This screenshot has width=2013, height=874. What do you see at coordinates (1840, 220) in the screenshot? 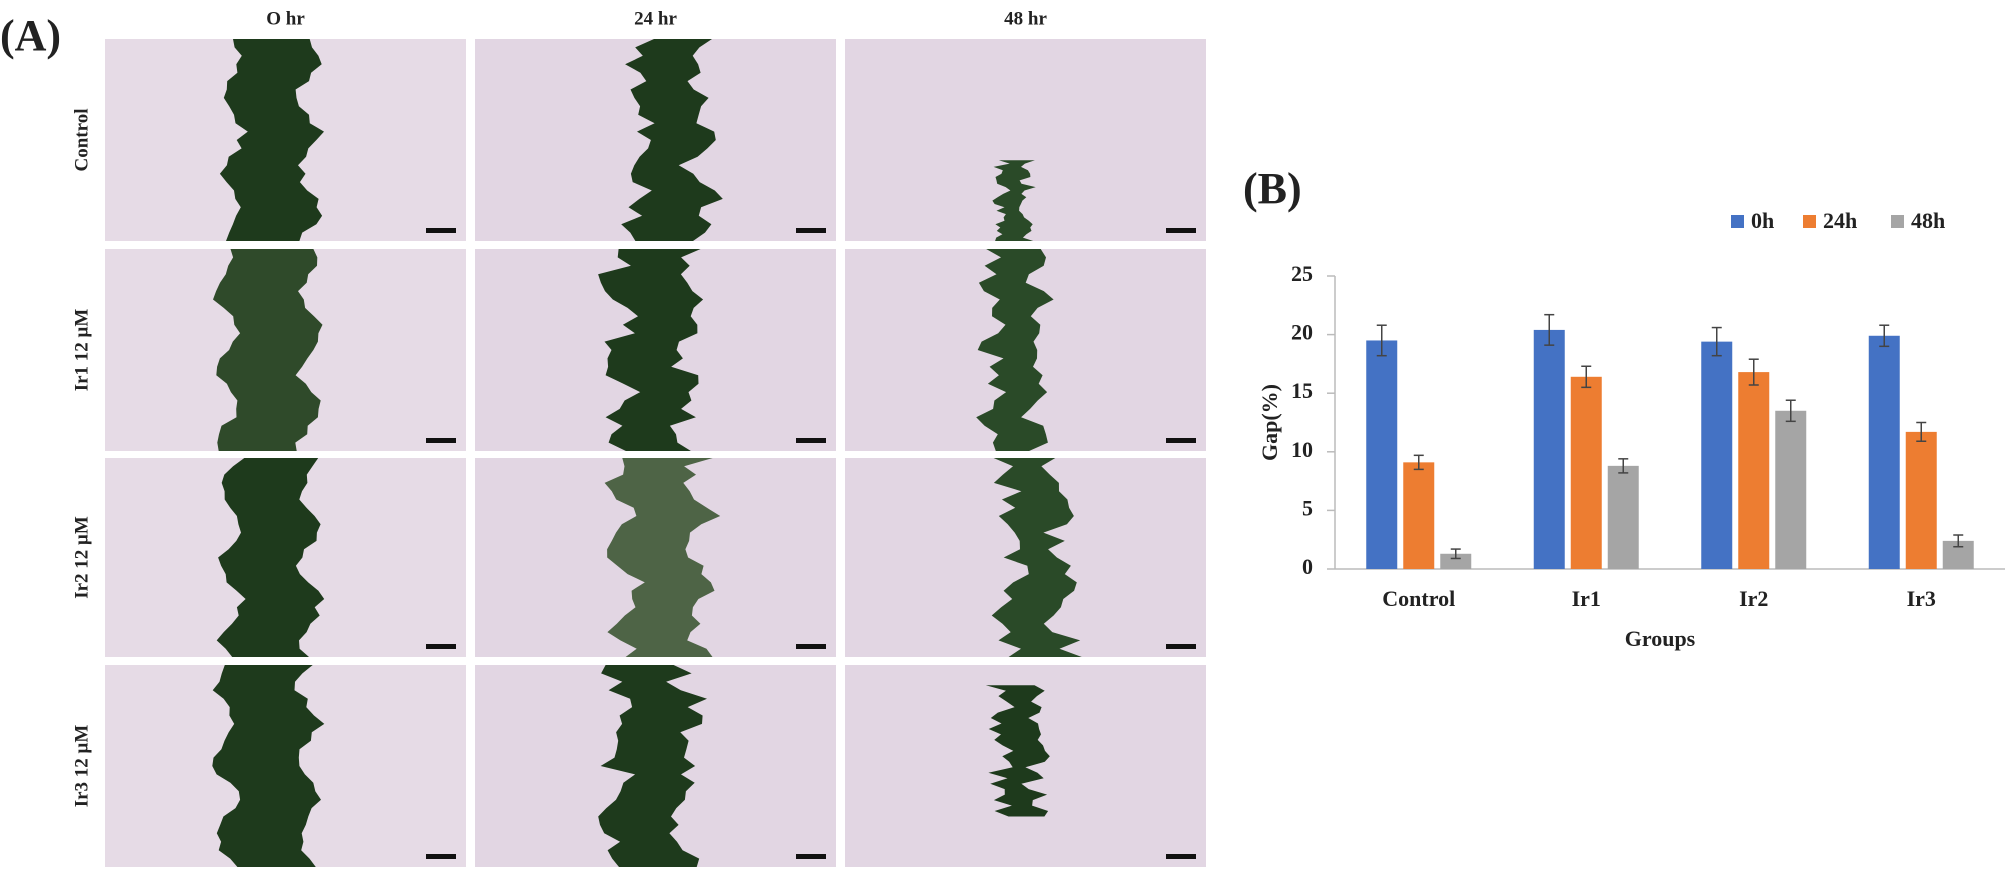
I see `legend-label: 24h` at bounding box center [1840, 220].